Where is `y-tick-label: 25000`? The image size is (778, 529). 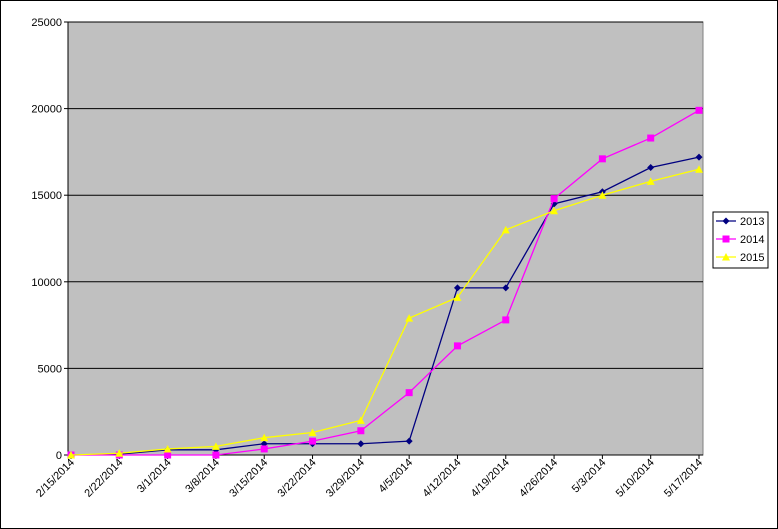
y-tick-label: 25000 is located at coordinates (46, 23).